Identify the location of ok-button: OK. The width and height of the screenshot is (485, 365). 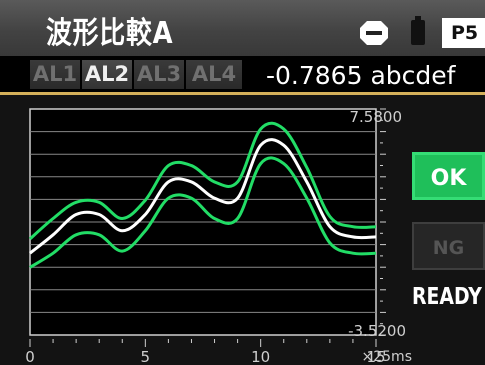
(448, 176).